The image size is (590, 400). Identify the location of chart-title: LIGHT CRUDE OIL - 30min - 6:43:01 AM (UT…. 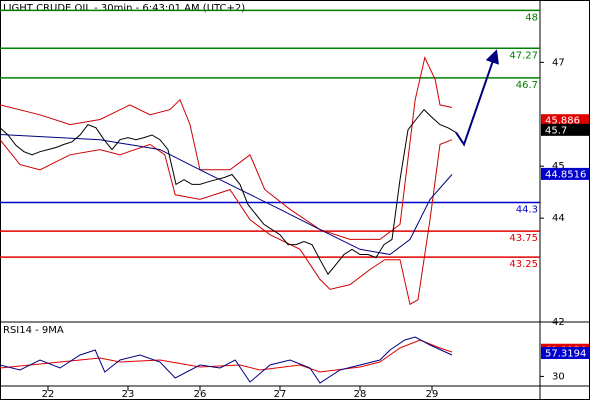
(124, 8).